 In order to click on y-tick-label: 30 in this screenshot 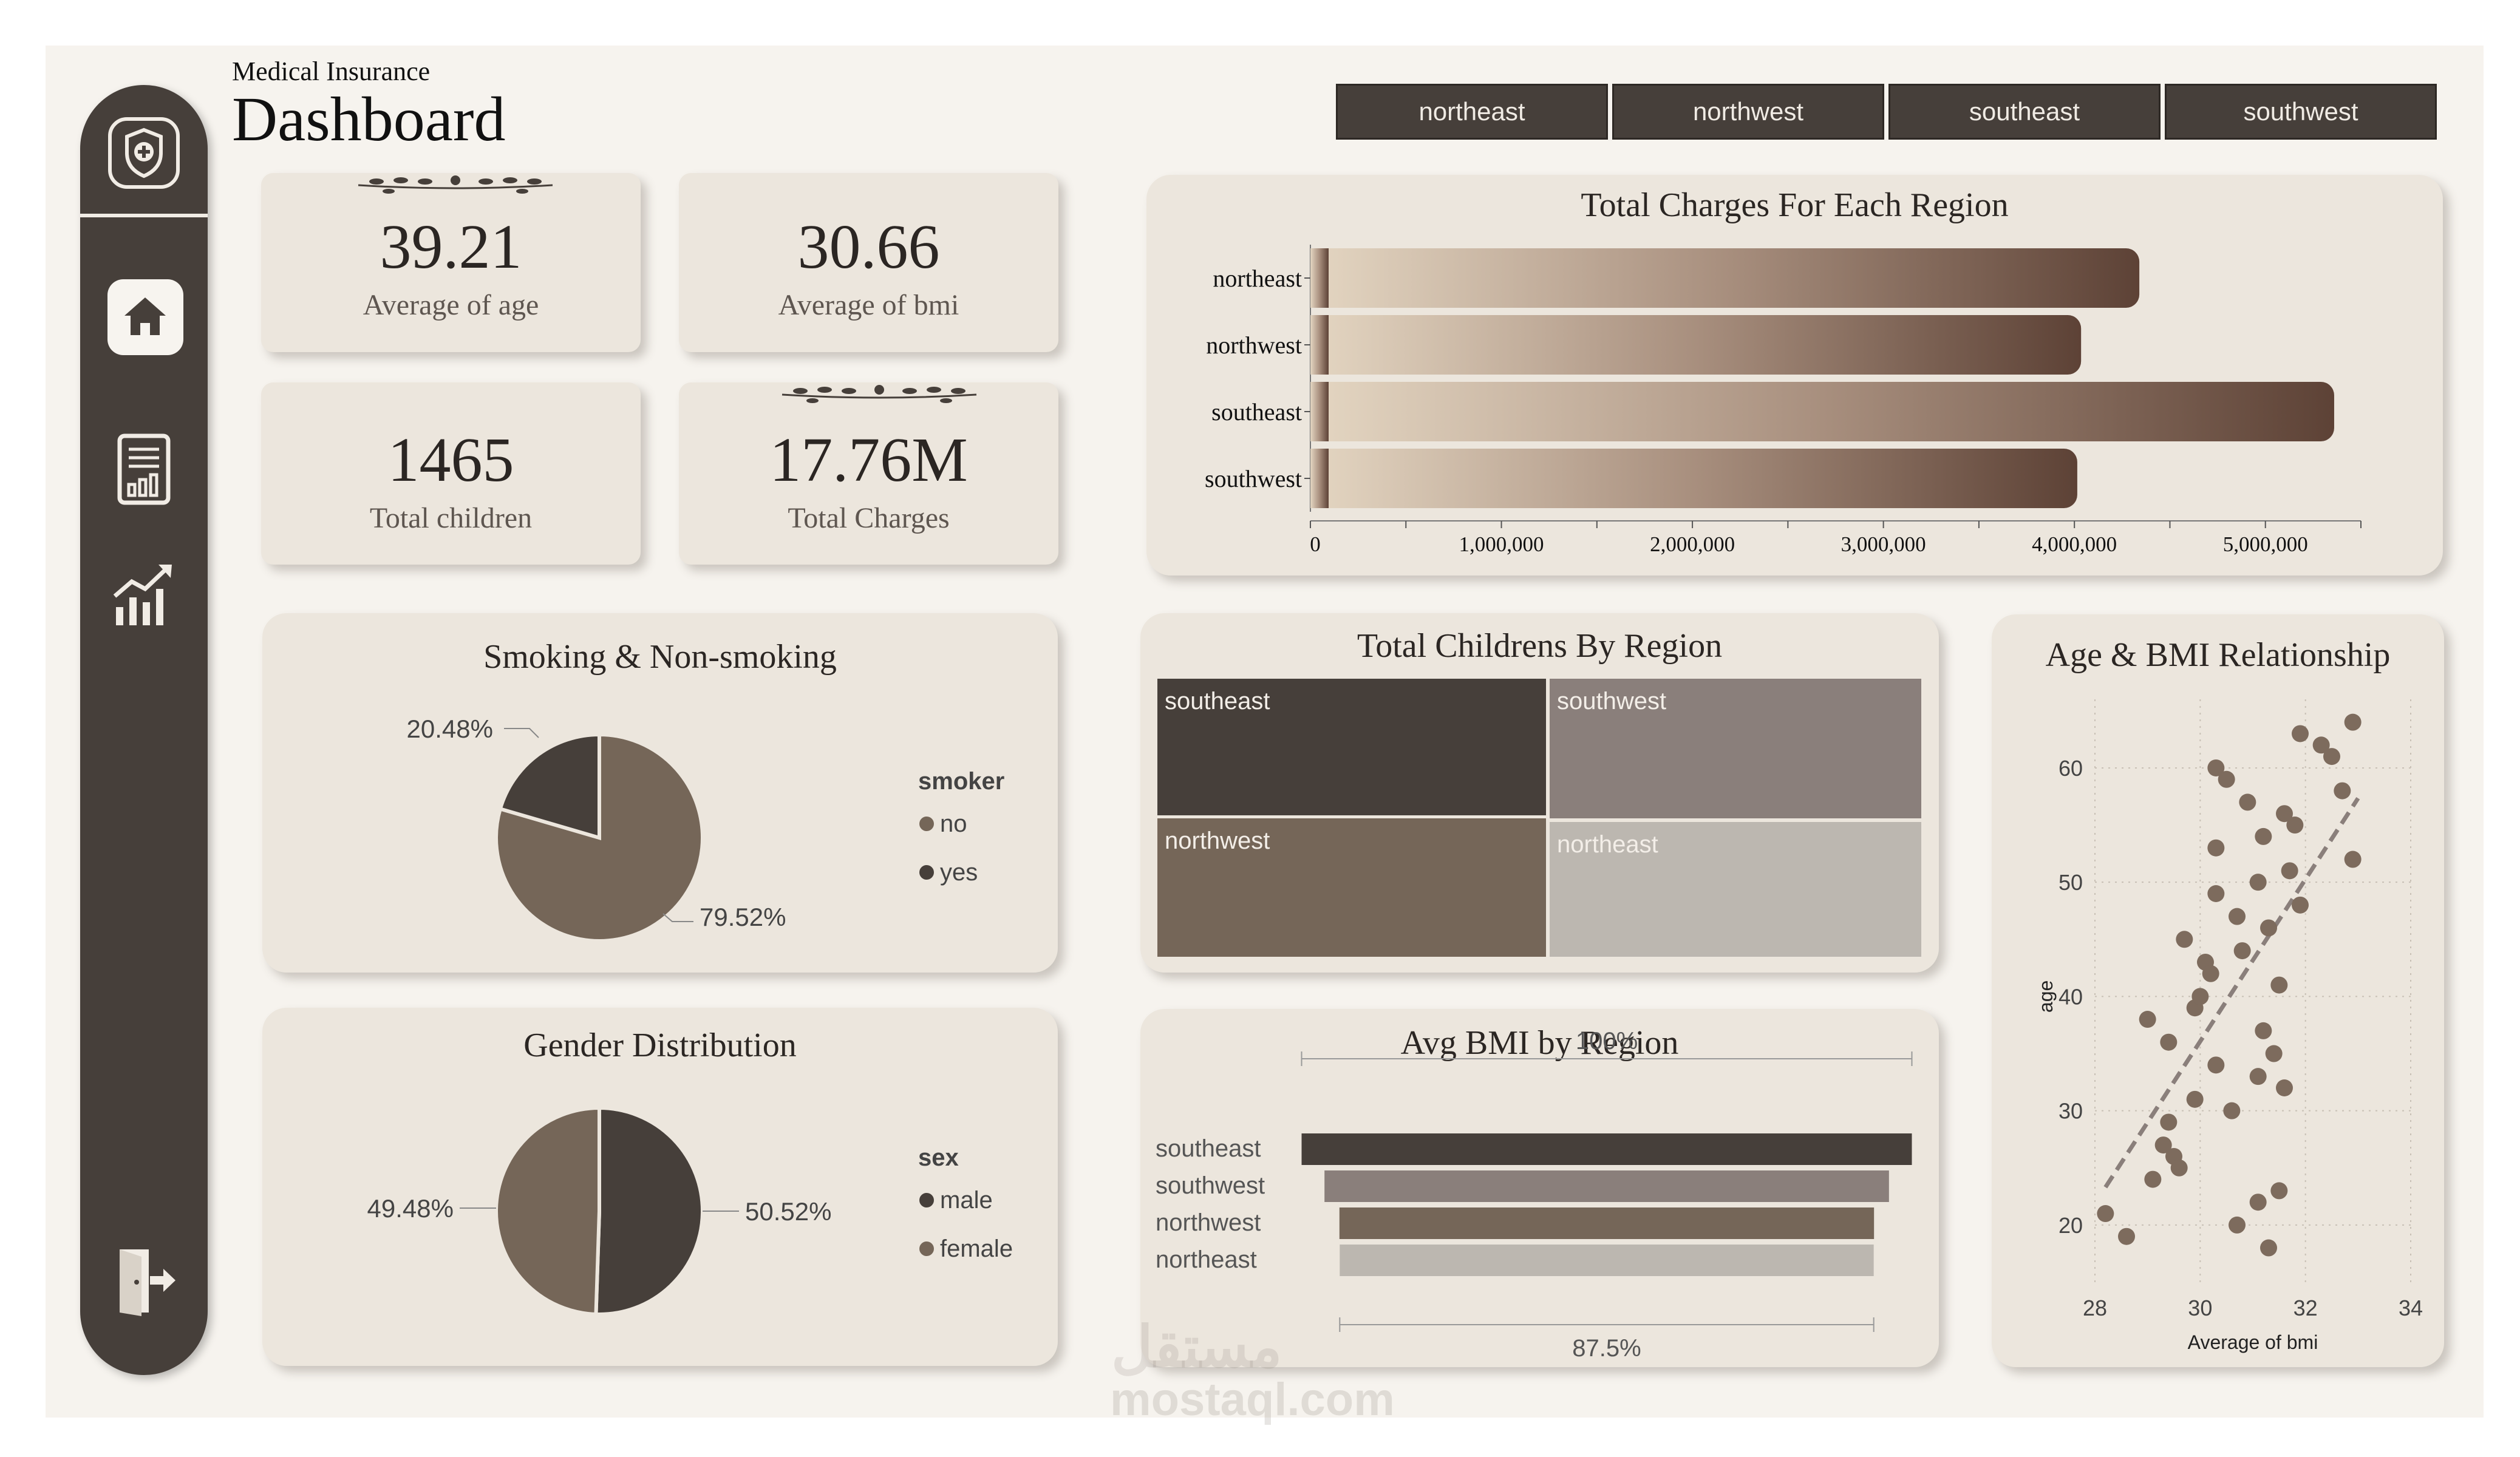, I will do `click(2071, 1111)`.